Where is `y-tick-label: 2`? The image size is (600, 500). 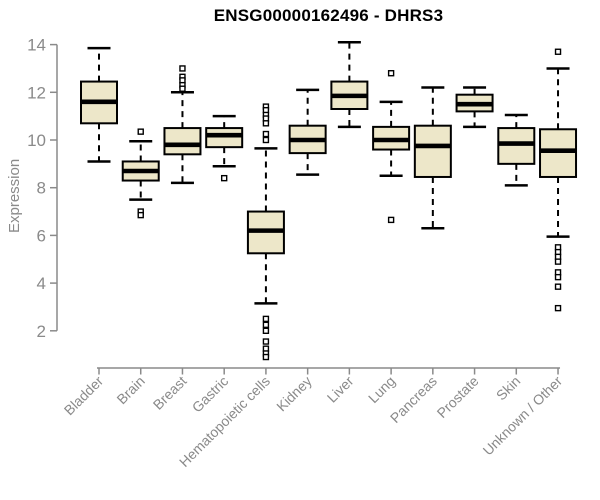
y-tick-label: 2 is located at coordinates (41, 331).